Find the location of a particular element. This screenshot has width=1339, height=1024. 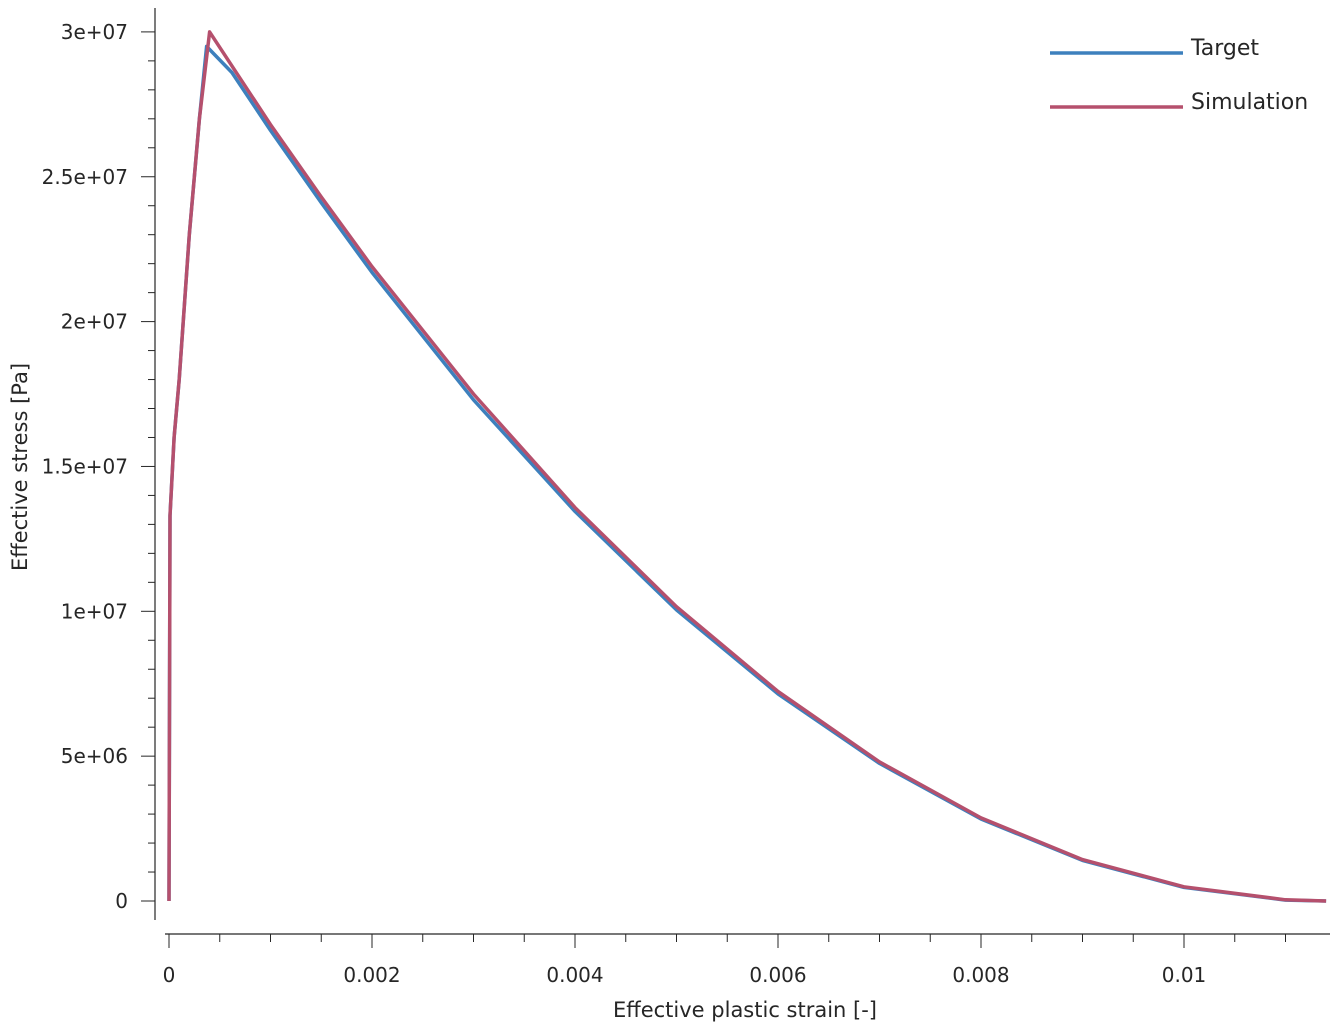

x-tick-label: 0.008 is located at coordinates (980, 975).